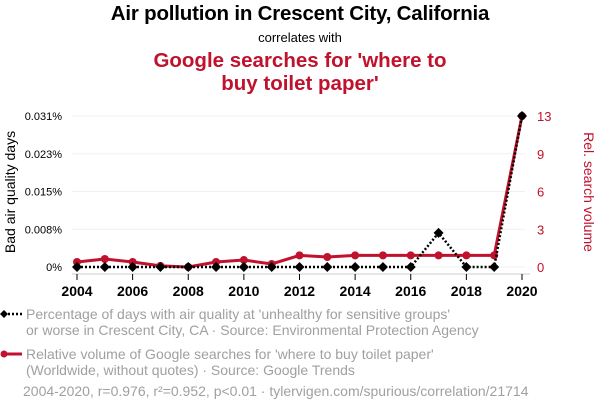  I want to click on y-tick-label-right: 13, so click(544, 116).